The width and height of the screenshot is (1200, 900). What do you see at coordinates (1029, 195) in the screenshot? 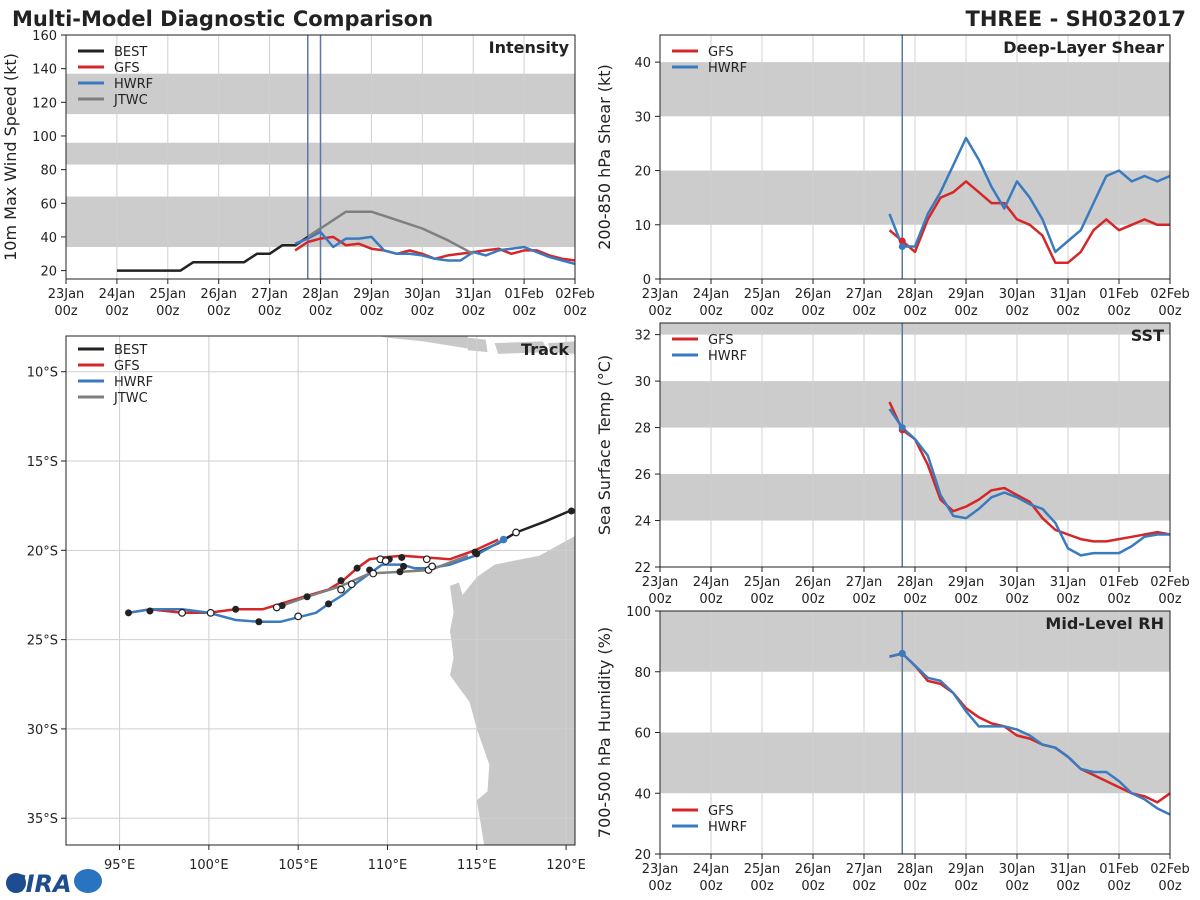
I see `series-line-hwrf` at bounding box center [1029, 195].